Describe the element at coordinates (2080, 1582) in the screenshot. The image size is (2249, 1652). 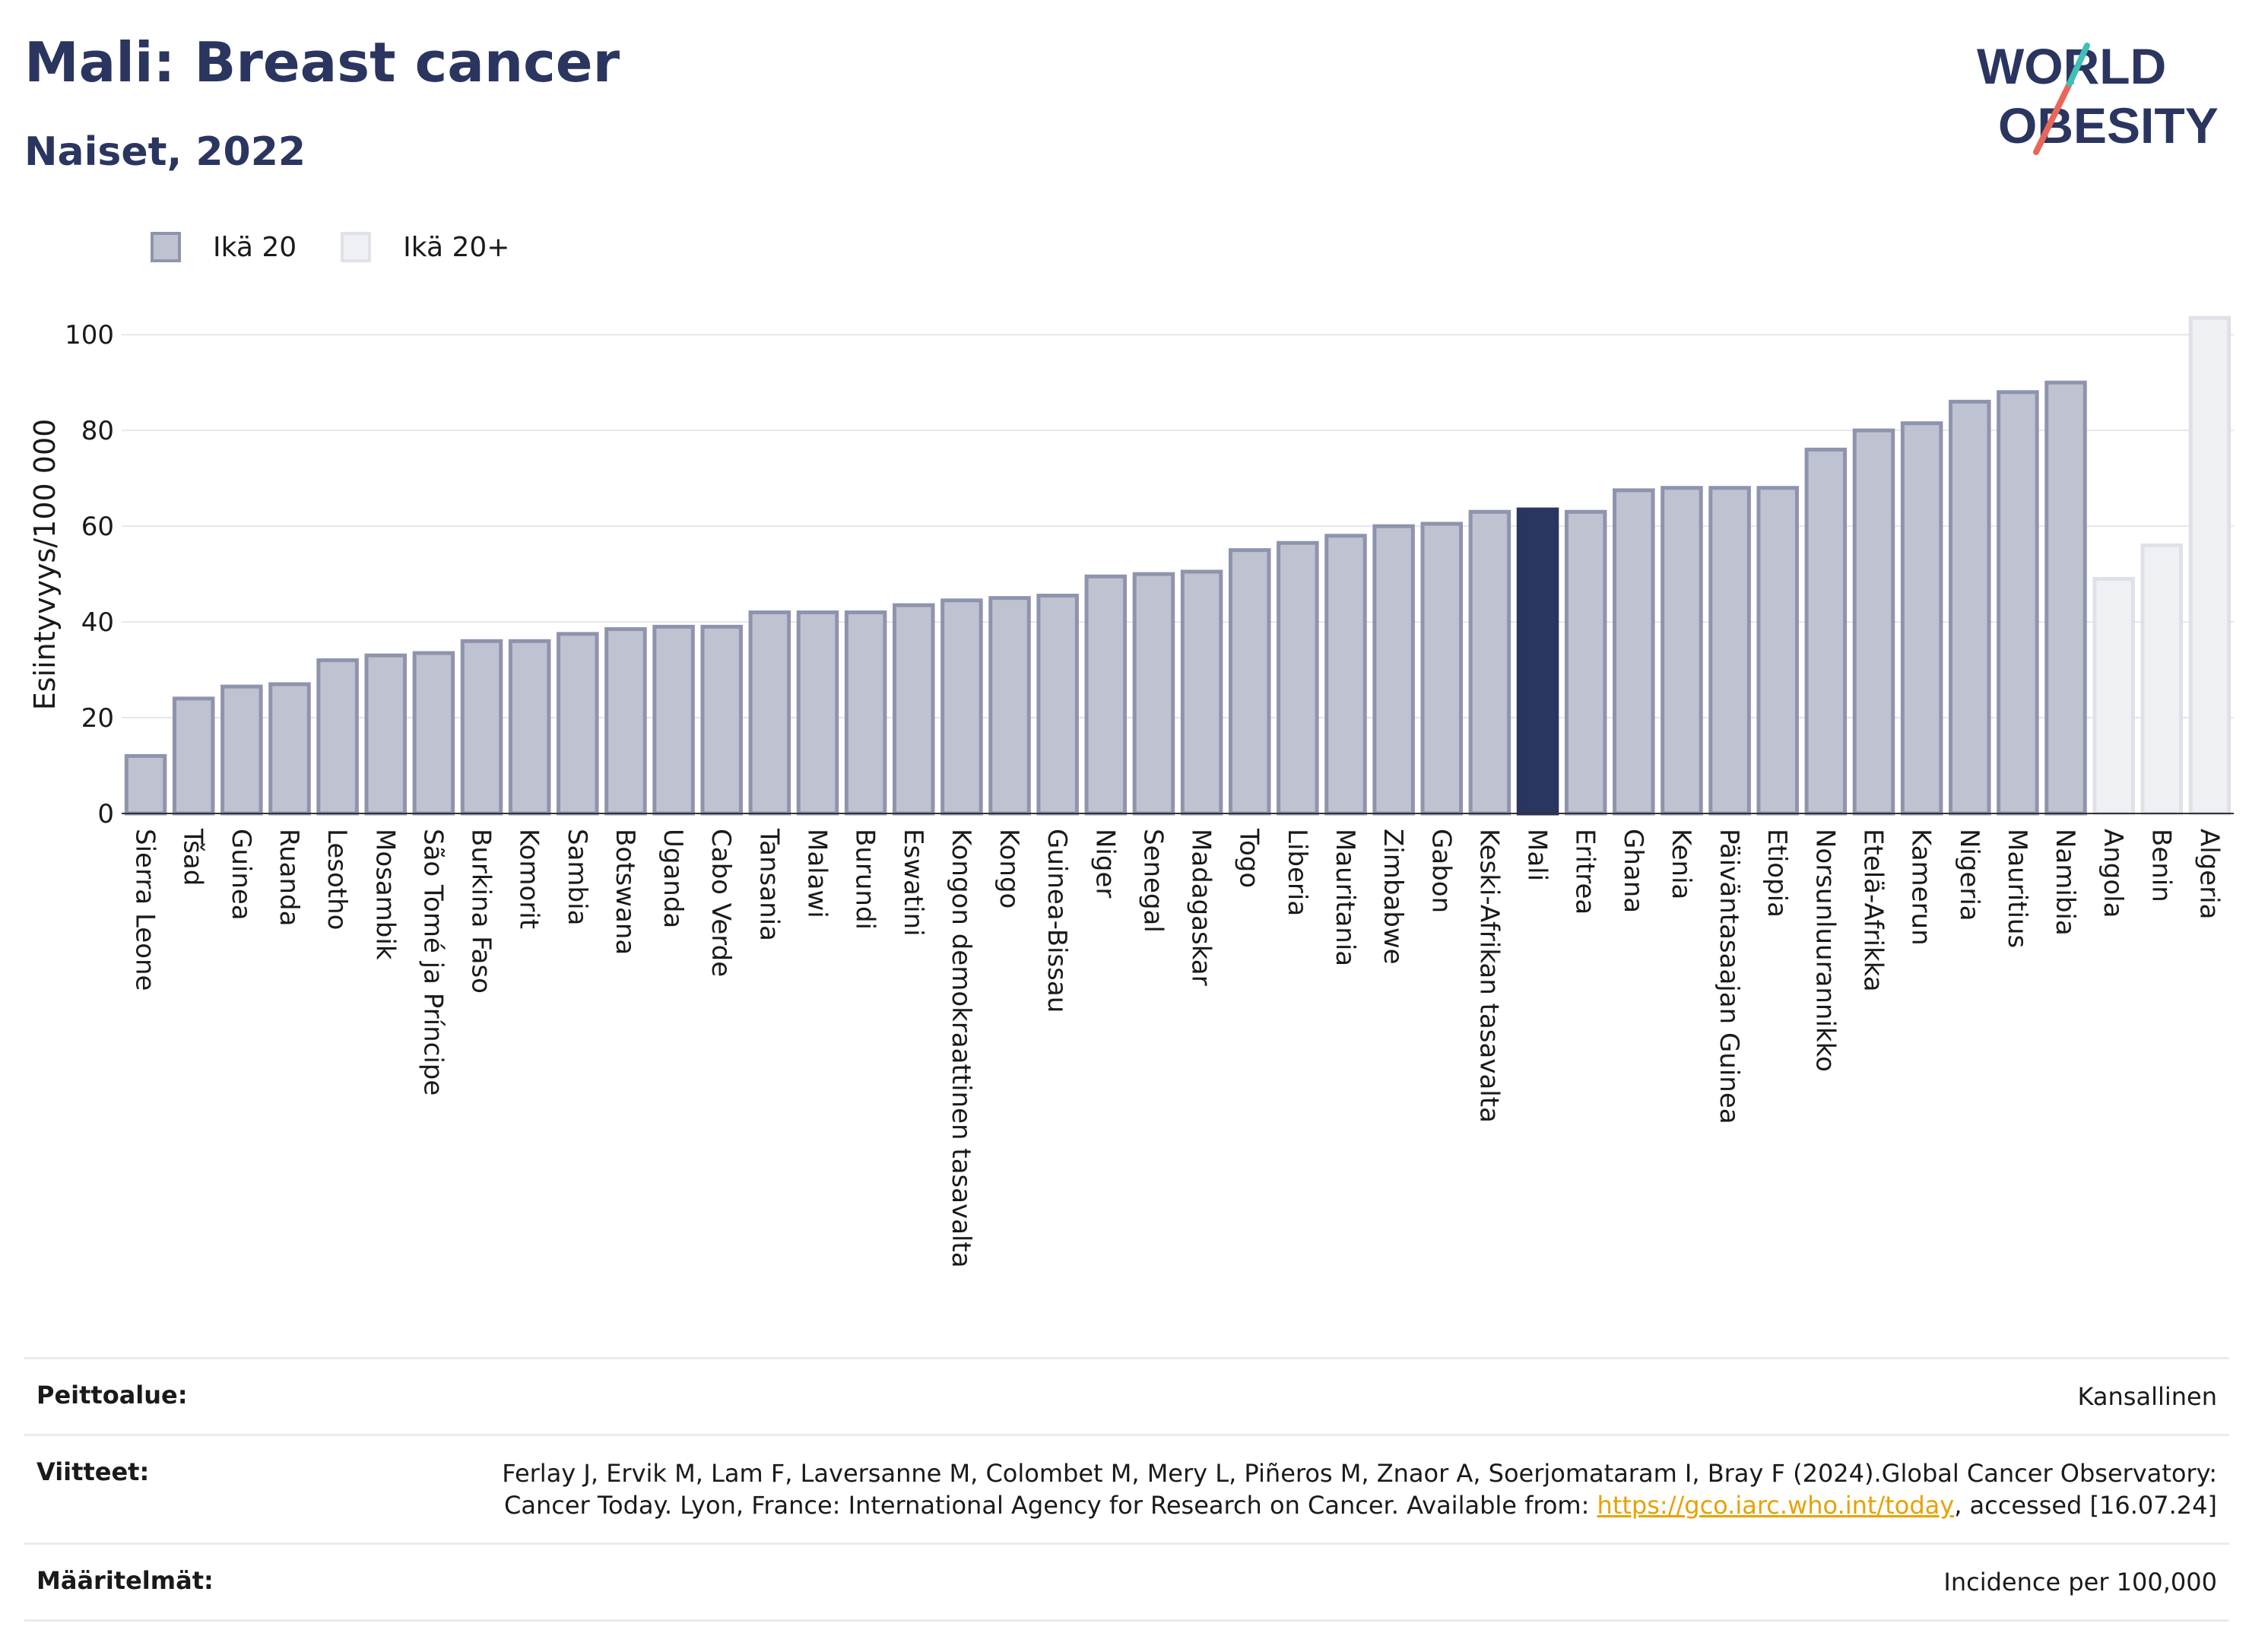
I see `definitions-value: Incidence per 100,000` at that location.